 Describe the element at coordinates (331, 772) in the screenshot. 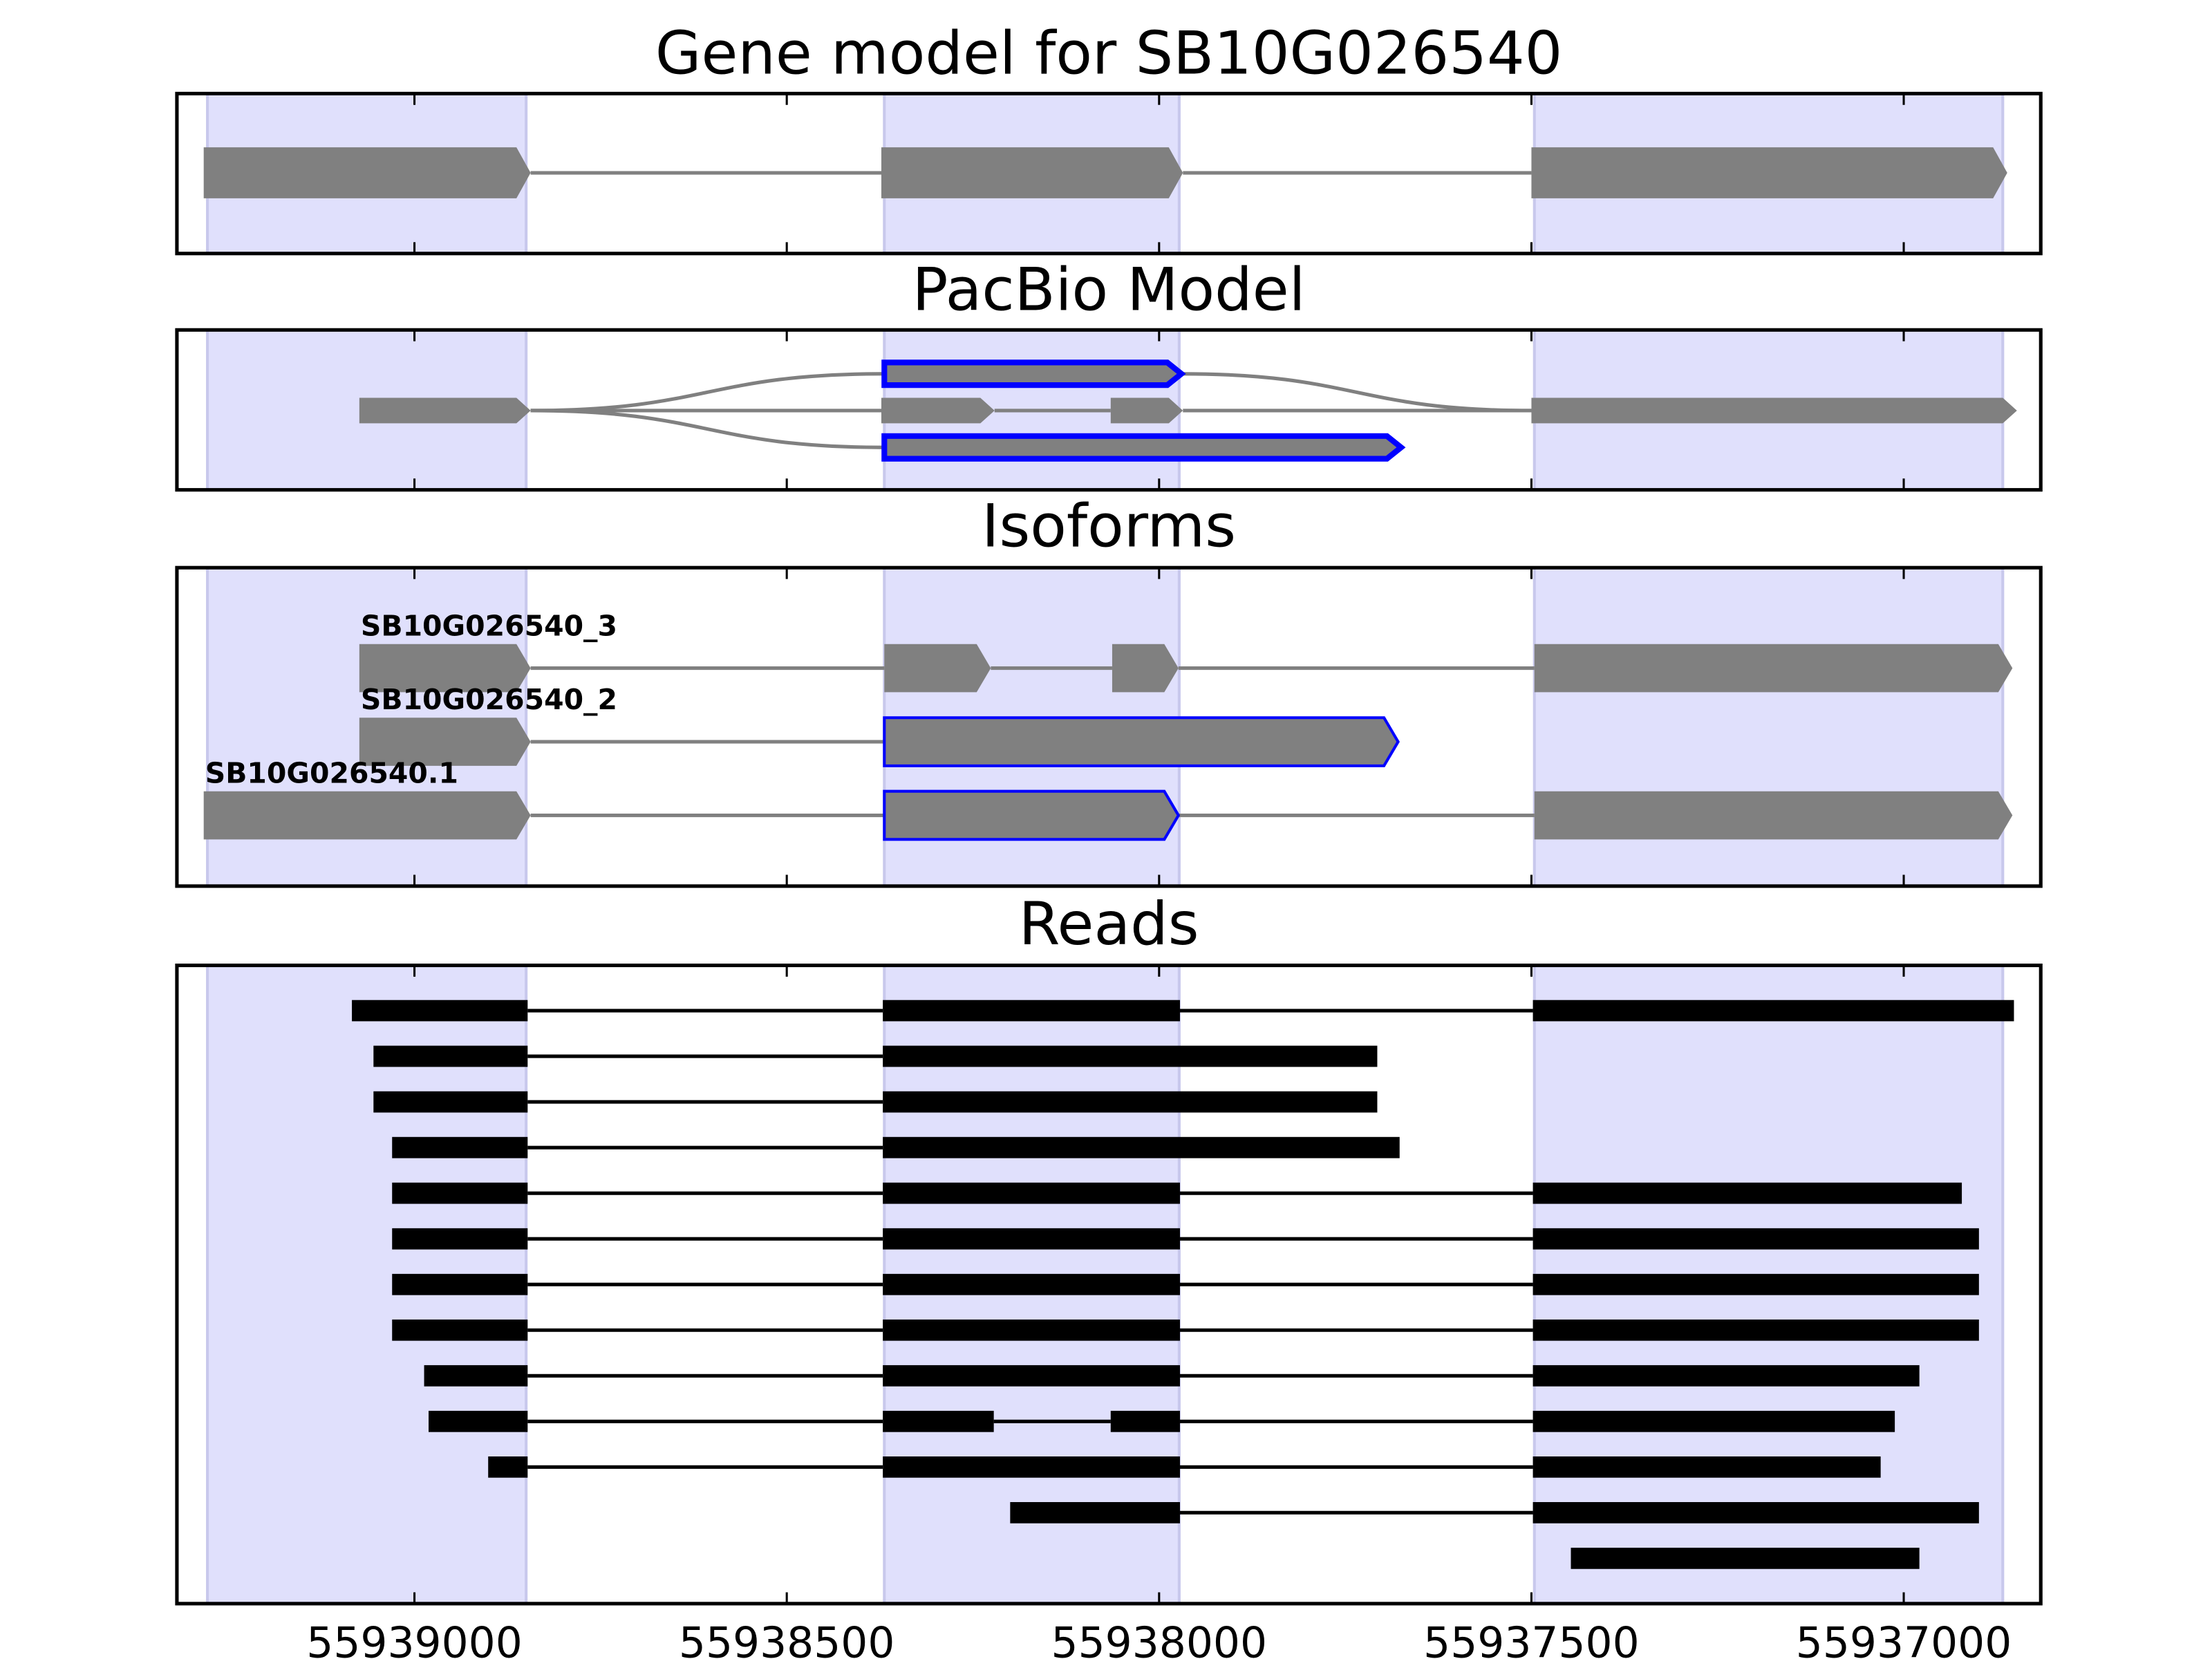

I see `isoform-label: SB10G026540.1` at that location.